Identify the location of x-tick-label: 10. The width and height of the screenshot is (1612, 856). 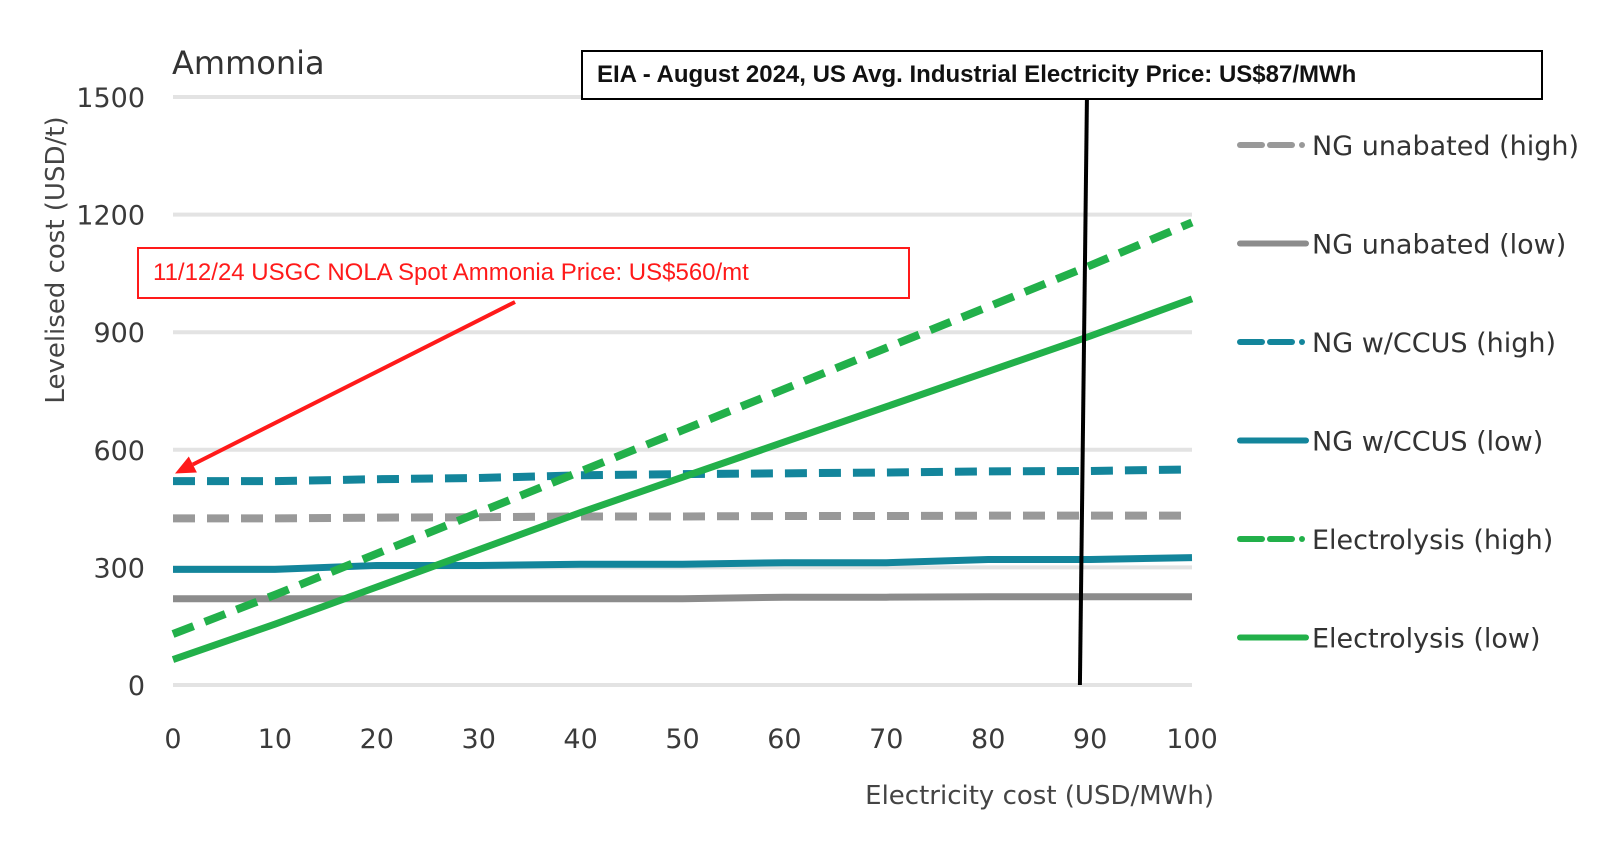
(275, 739).